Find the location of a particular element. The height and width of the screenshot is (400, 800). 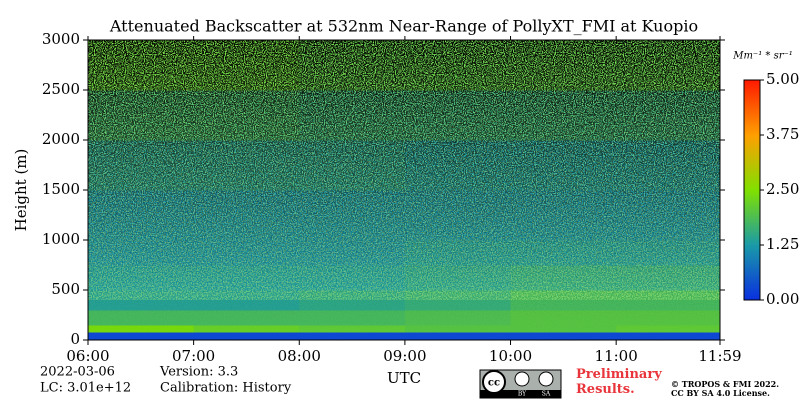

x-tick-label: 06:00 is located at coordinates (87, 356).